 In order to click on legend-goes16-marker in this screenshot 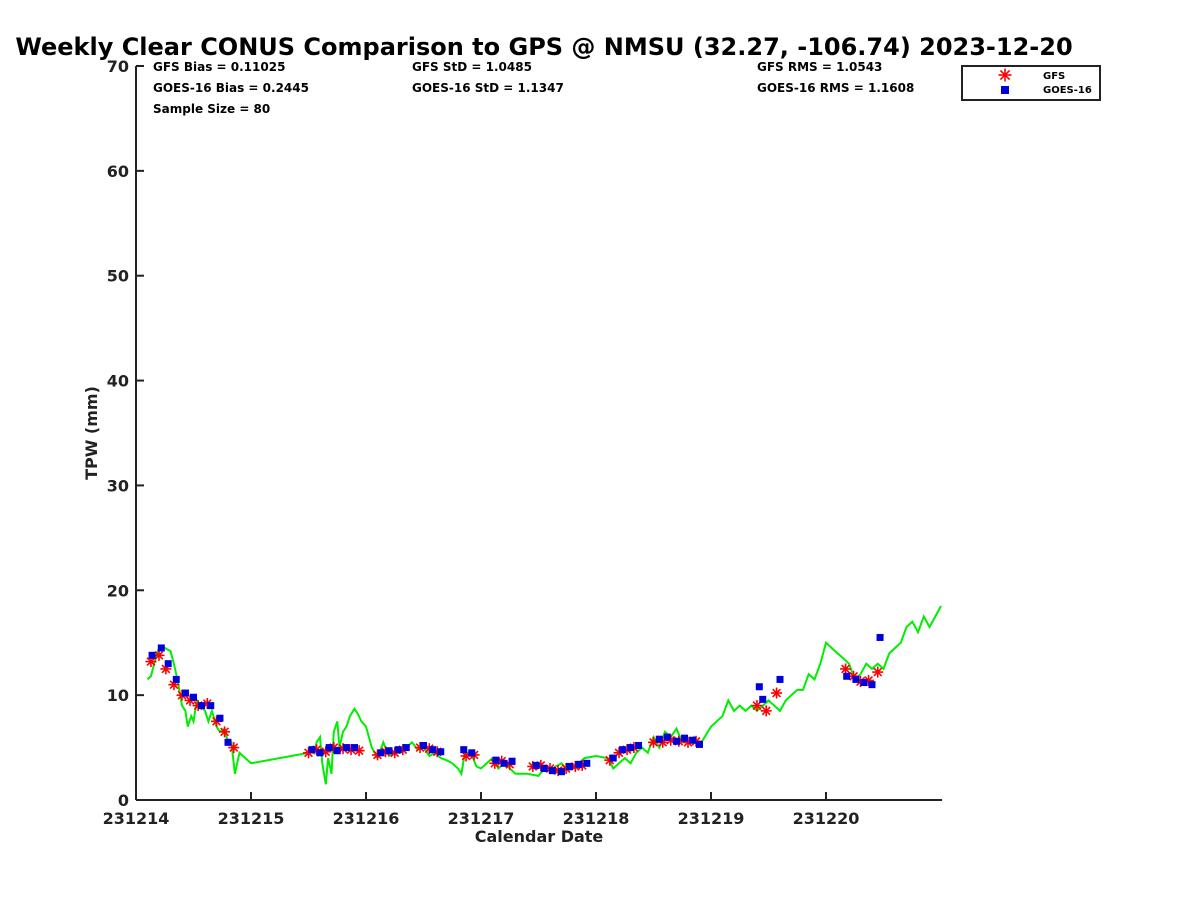, I will do `click(1005, 90)`.